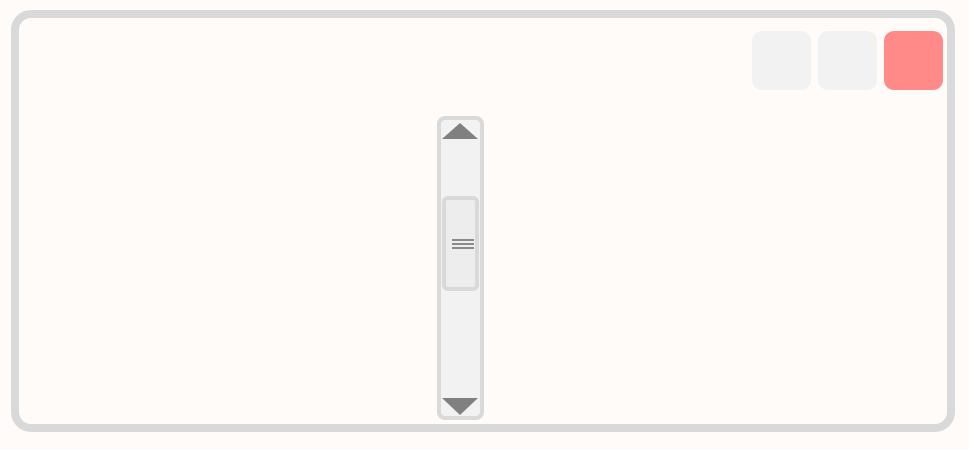 The height and width of the screenshot is (450, 969). I want to click on vertical-scrollbar, so click(460, 268).